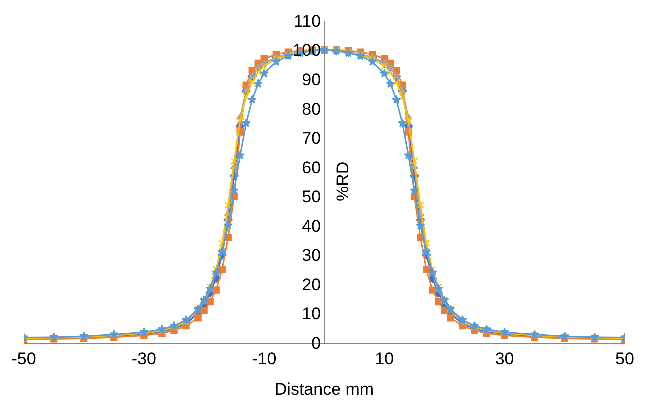  What do you see at coordinates (312, 314) in the screenshot?
I see `y-tick-label: 10` at bounding box center [312, 314].